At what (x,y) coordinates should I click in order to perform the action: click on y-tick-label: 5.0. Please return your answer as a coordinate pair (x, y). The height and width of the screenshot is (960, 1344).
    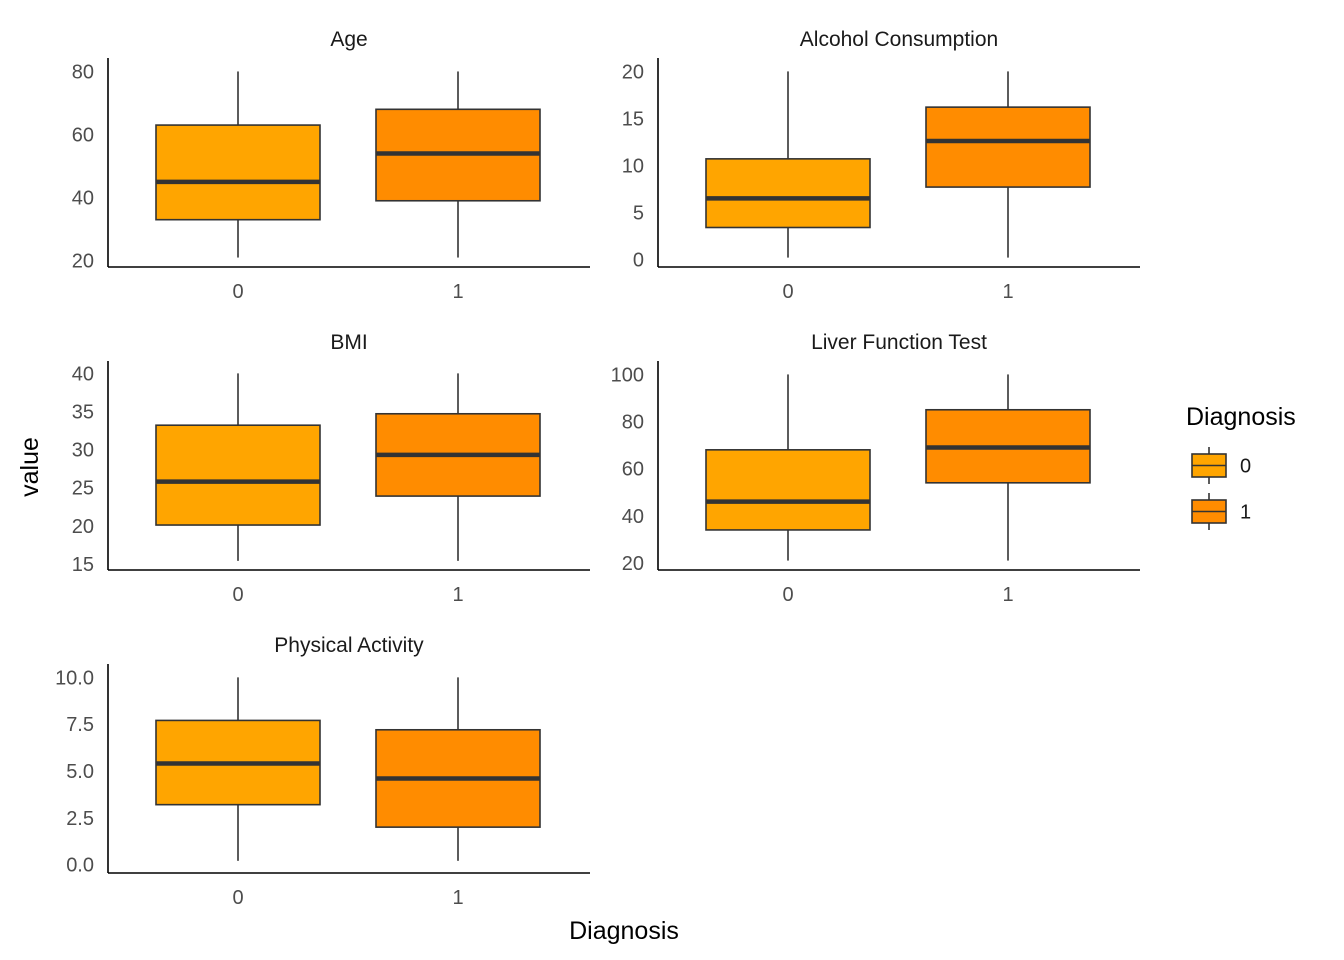
    Looking at the image, I should click on (80, 772).